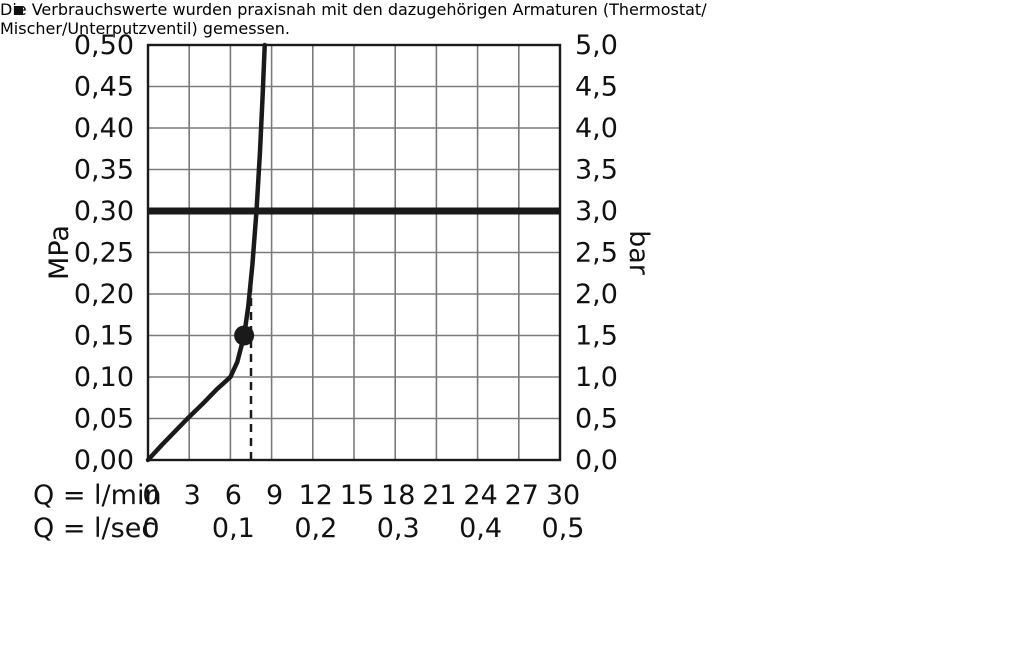 The image size is (1024, 652). I want to click on x-axis-label-lmin: Q = l/min, so click(97, 495).